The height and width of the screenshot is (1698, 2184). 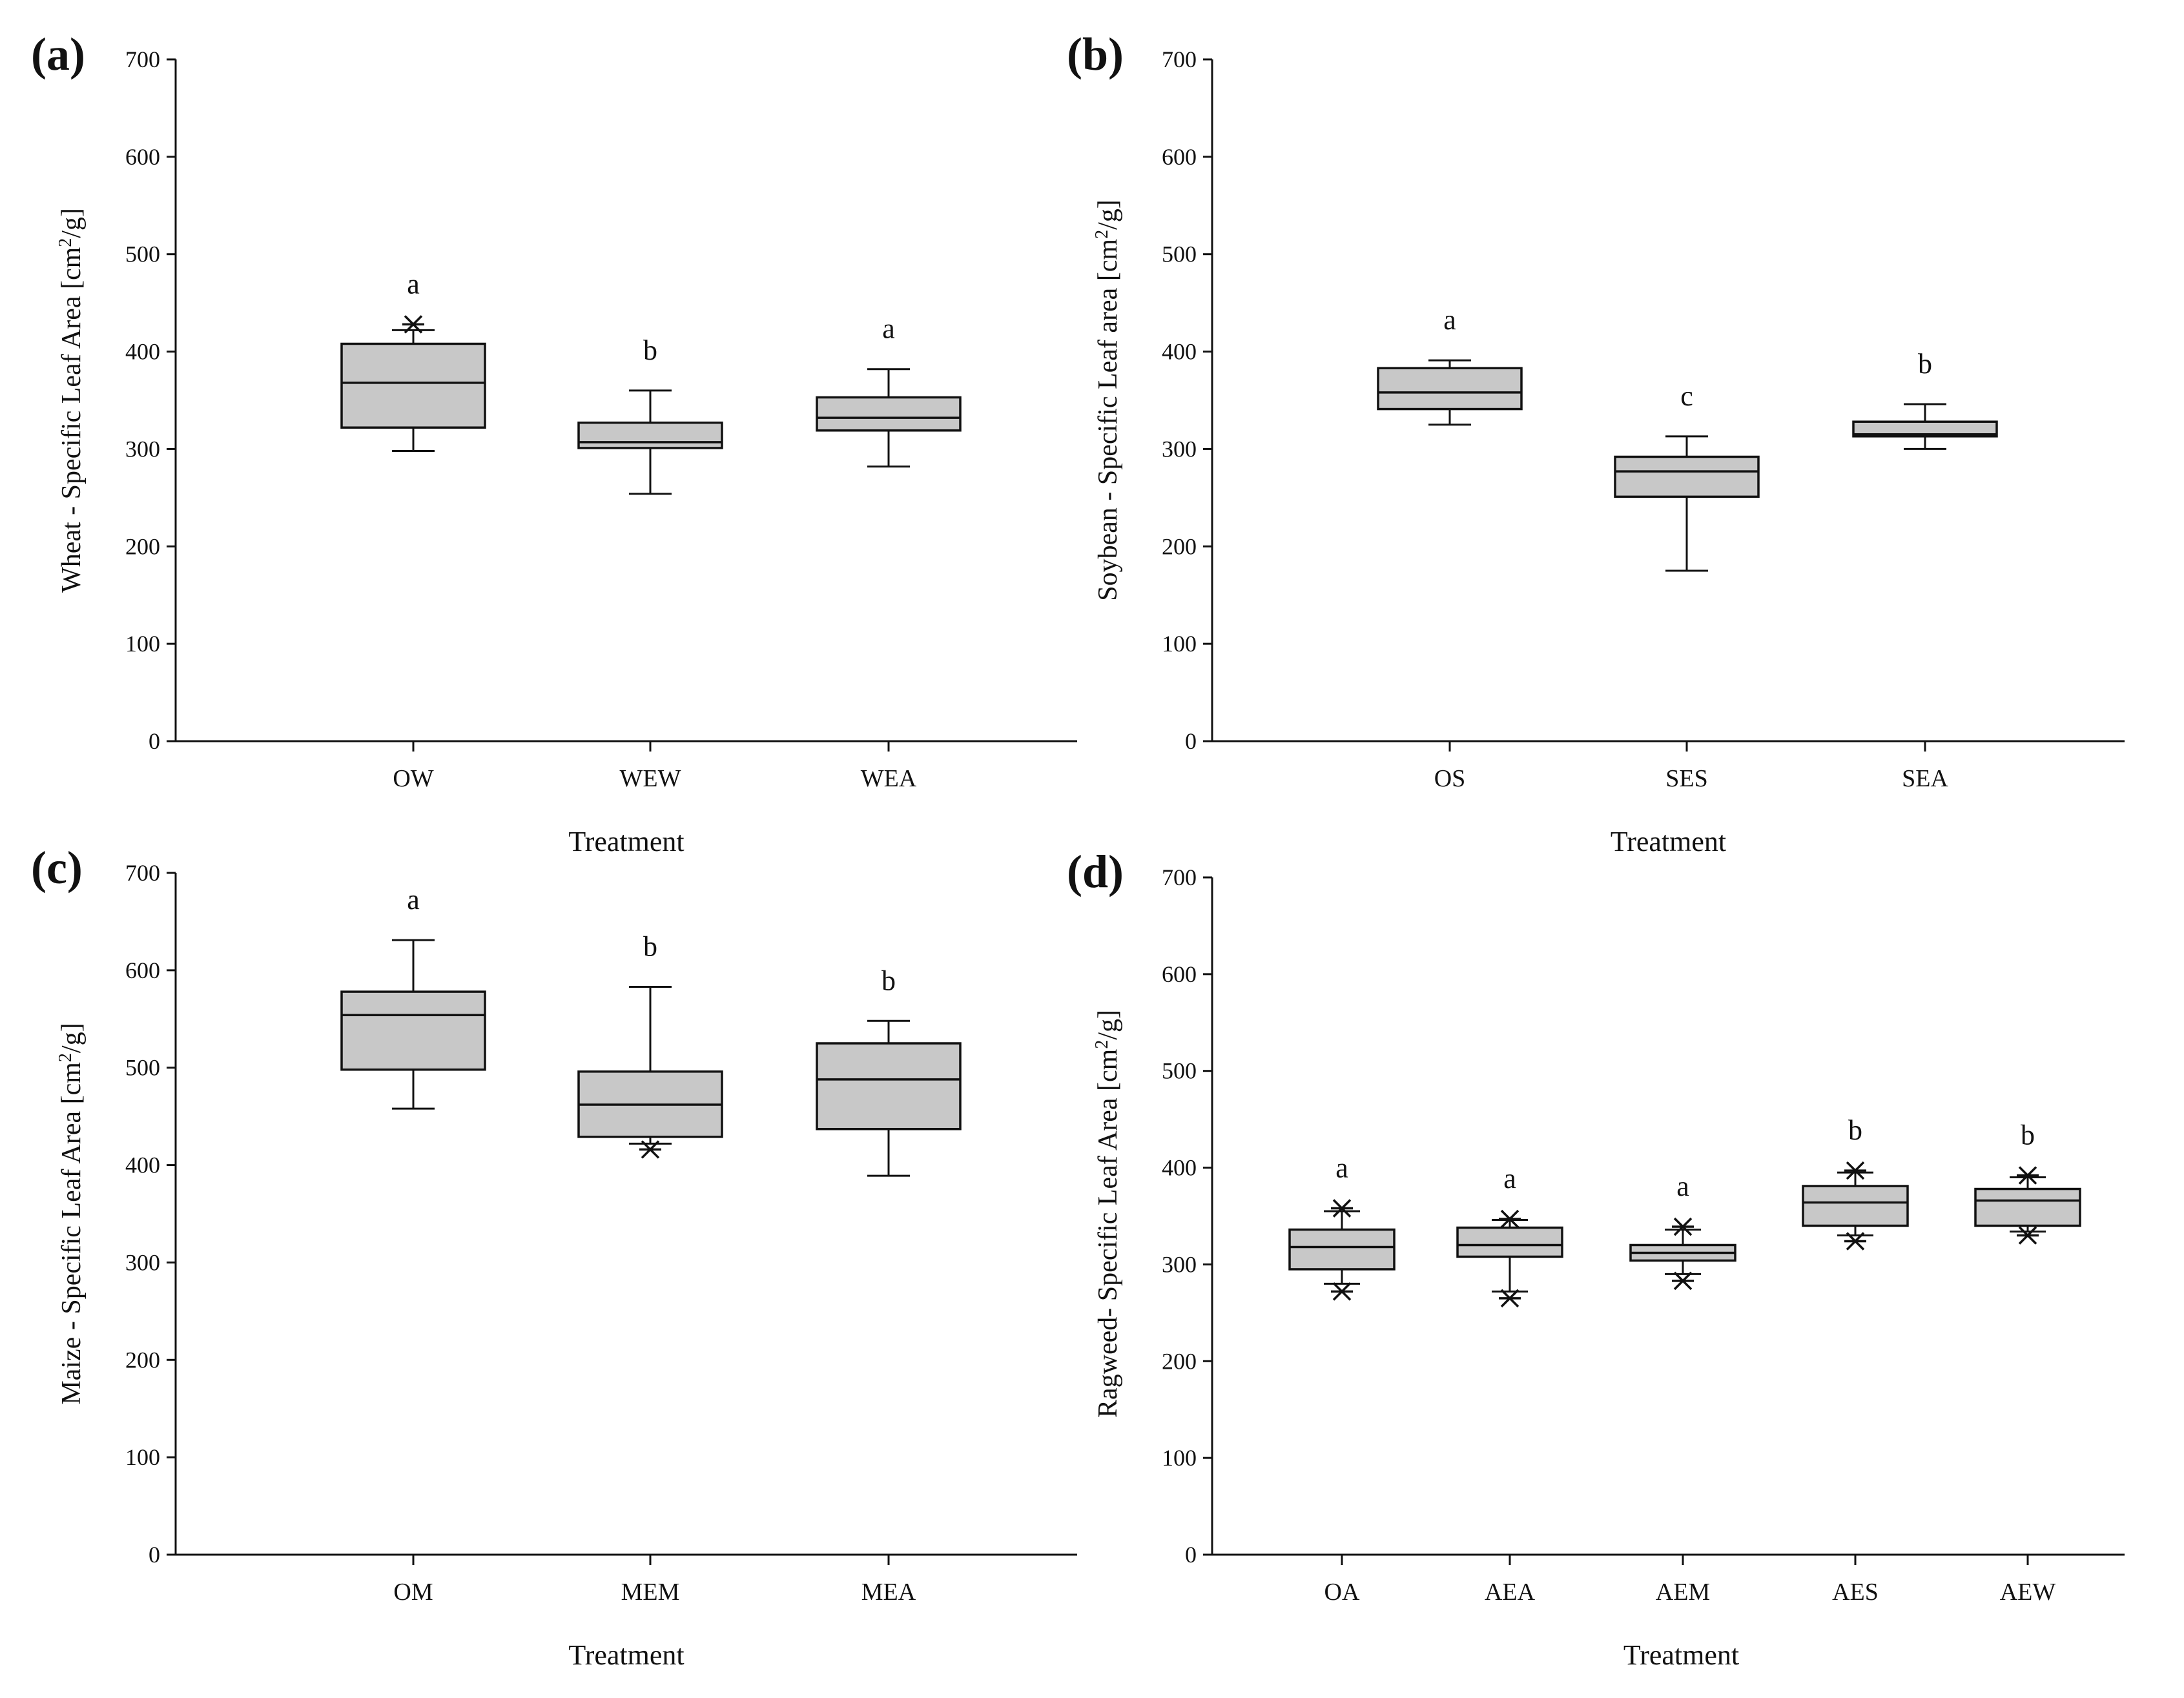 What do you see at coordinates (1925, 570) in the screenshot?
I see `box-sea: SEA b` at bounding box center [1925, 570].